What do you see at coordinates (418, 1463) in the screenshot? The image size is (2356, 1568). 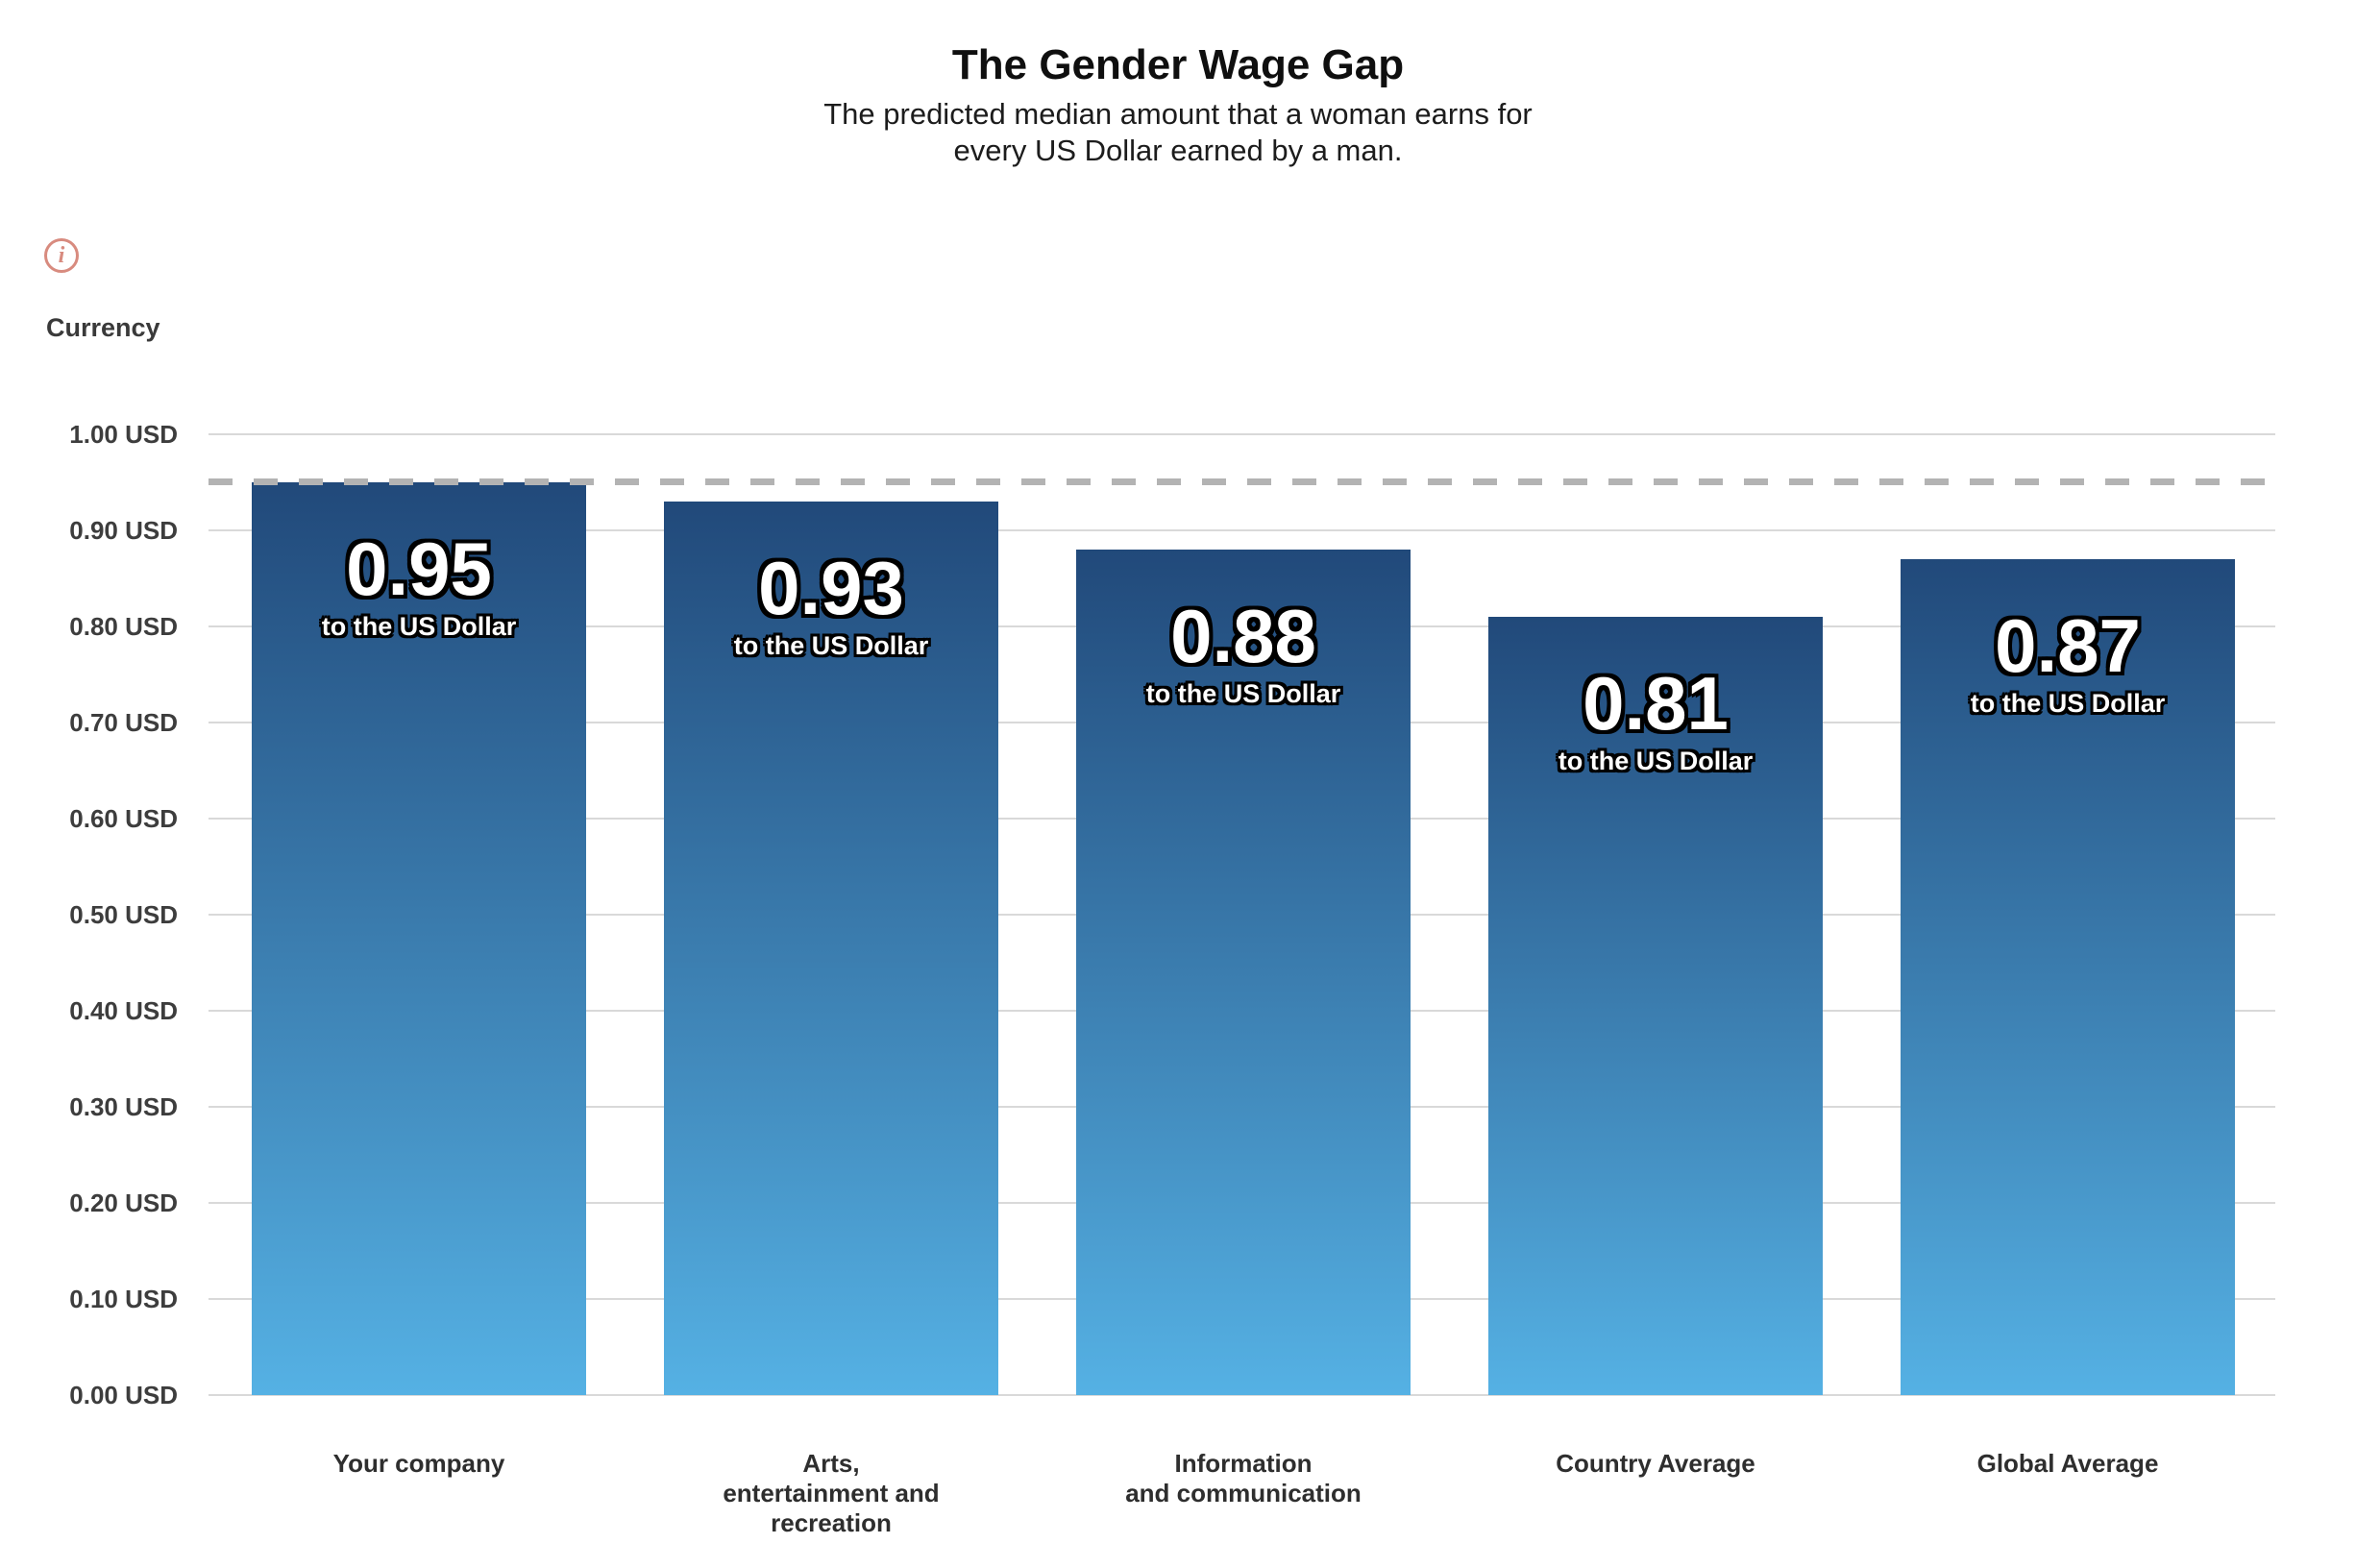 I see `x-axis-label-your-company: Your company` at bounding box center [418, 1463].